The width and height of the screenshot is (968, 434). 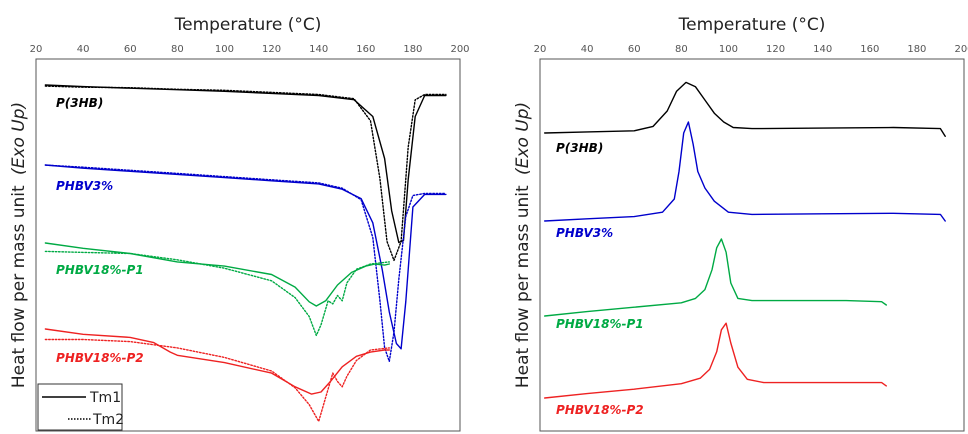 What do you see at coordinates (681, 49) in the screenshot?
I see `right-x-tick-80: 80` at bounding box center [681, 49].